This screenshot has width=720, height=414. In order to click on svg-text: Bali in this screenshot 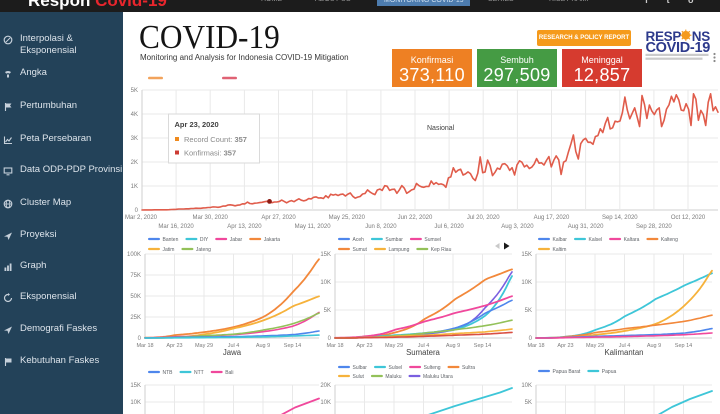, I will do `click(229, 373)`.